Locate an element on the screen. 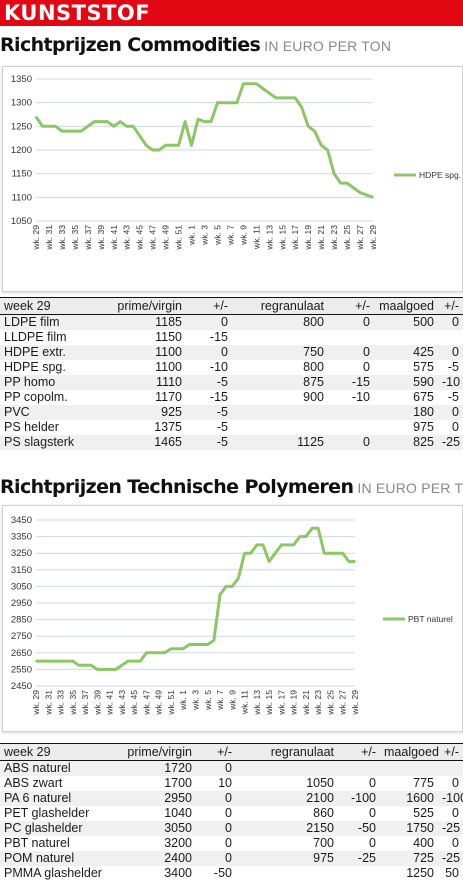 The image size is (463, 881). x-tick-label: wk. 23 is located at coordinates (334, 238).